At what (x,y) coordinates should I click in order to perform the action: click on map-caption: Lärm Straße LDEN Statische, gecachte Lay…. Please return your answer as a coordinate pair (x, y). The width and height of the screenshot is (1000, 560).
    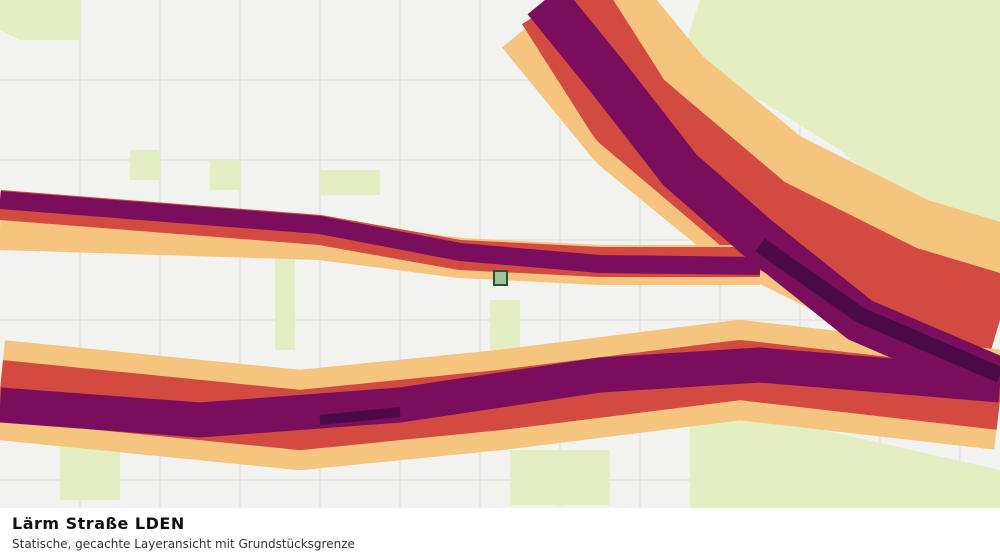
    Looking at the image, I should click on (500, 534).